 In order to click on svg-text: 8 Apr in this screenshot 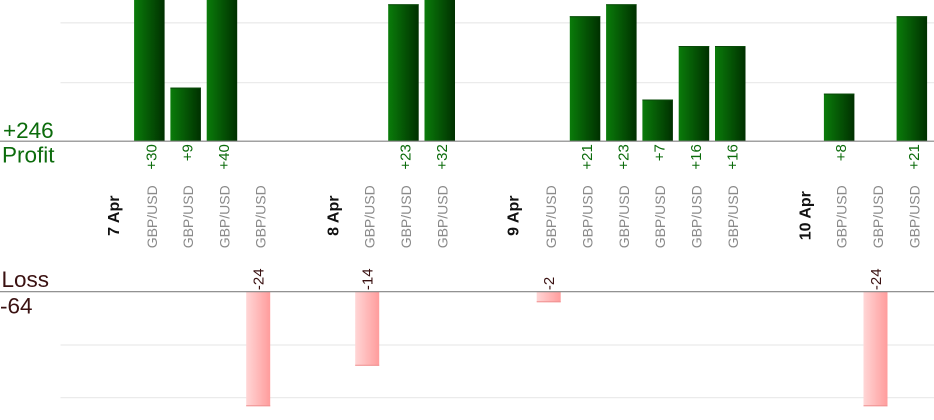, I will do `click(333, 216)`.